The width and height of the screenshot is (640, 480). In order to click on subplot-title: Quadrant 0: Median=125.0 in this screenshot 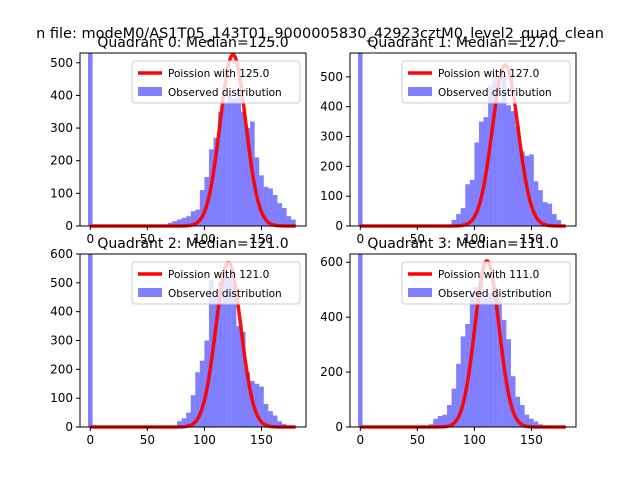, I will do `click(192, 43)`.